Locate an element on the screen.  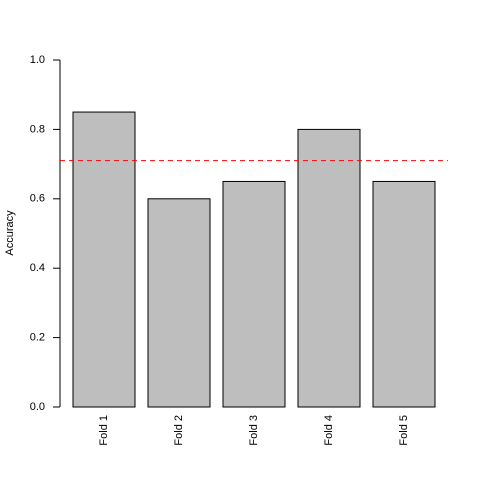
x-tick-label: Fold 1 is located at coordinates (104, 430).